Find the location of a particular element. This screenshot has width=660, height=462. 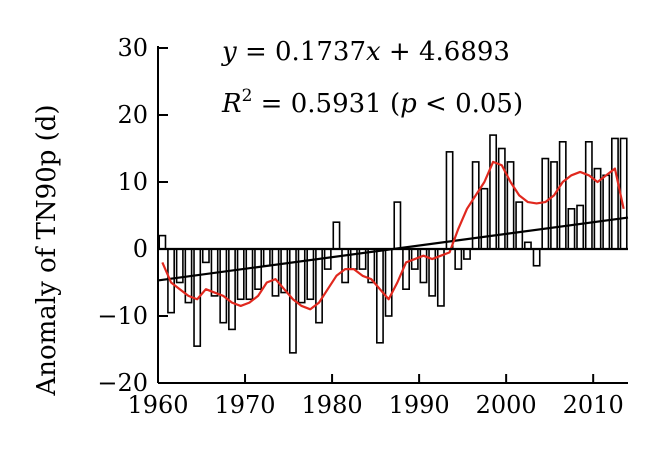

bar-1970 is located at coordinates (249, 274).